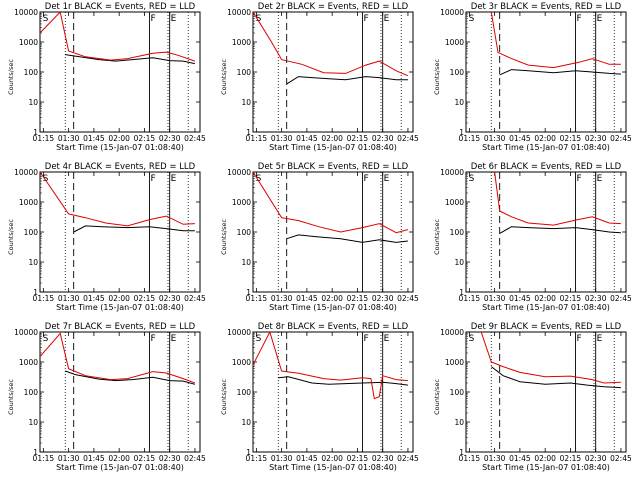  What do you see at coordinates (333, 7) in the screenshot?
I see `panel-title: Det 2r BLACK = Events, RED = LLD` at bounding box center [333, 7].